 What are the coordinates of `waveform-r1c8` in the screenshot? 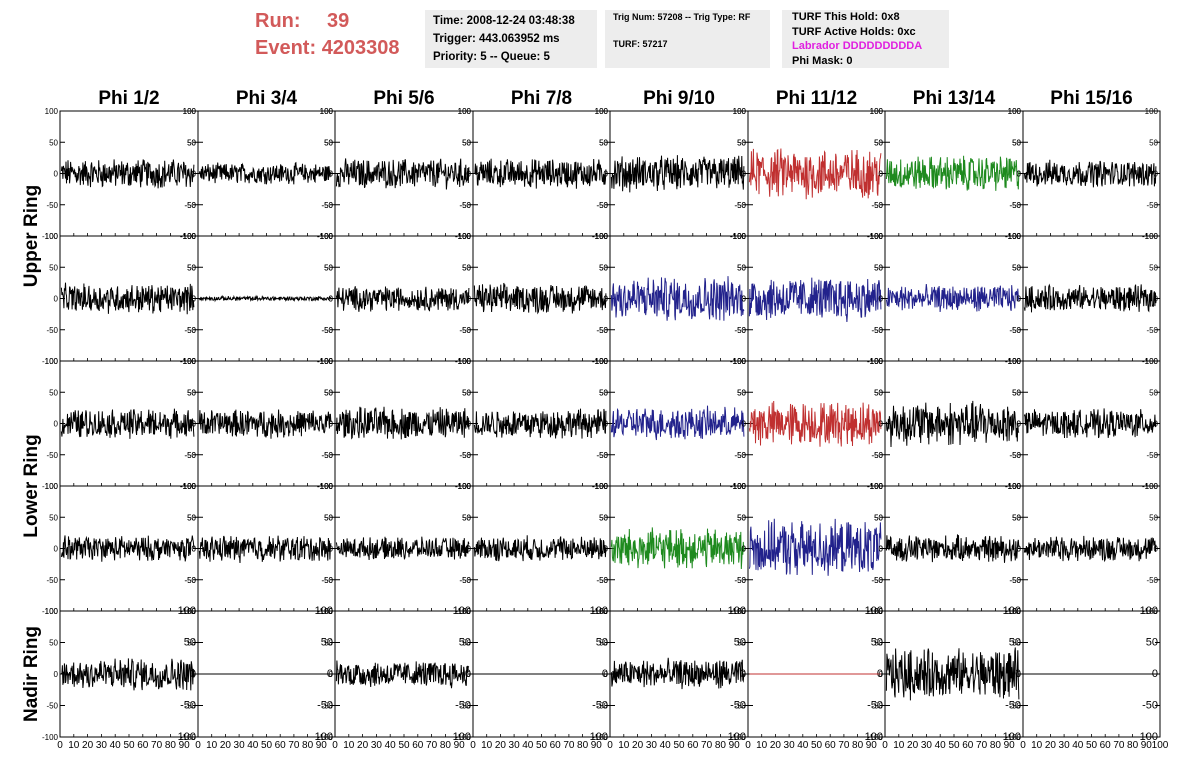 It's located at (1090, 173).